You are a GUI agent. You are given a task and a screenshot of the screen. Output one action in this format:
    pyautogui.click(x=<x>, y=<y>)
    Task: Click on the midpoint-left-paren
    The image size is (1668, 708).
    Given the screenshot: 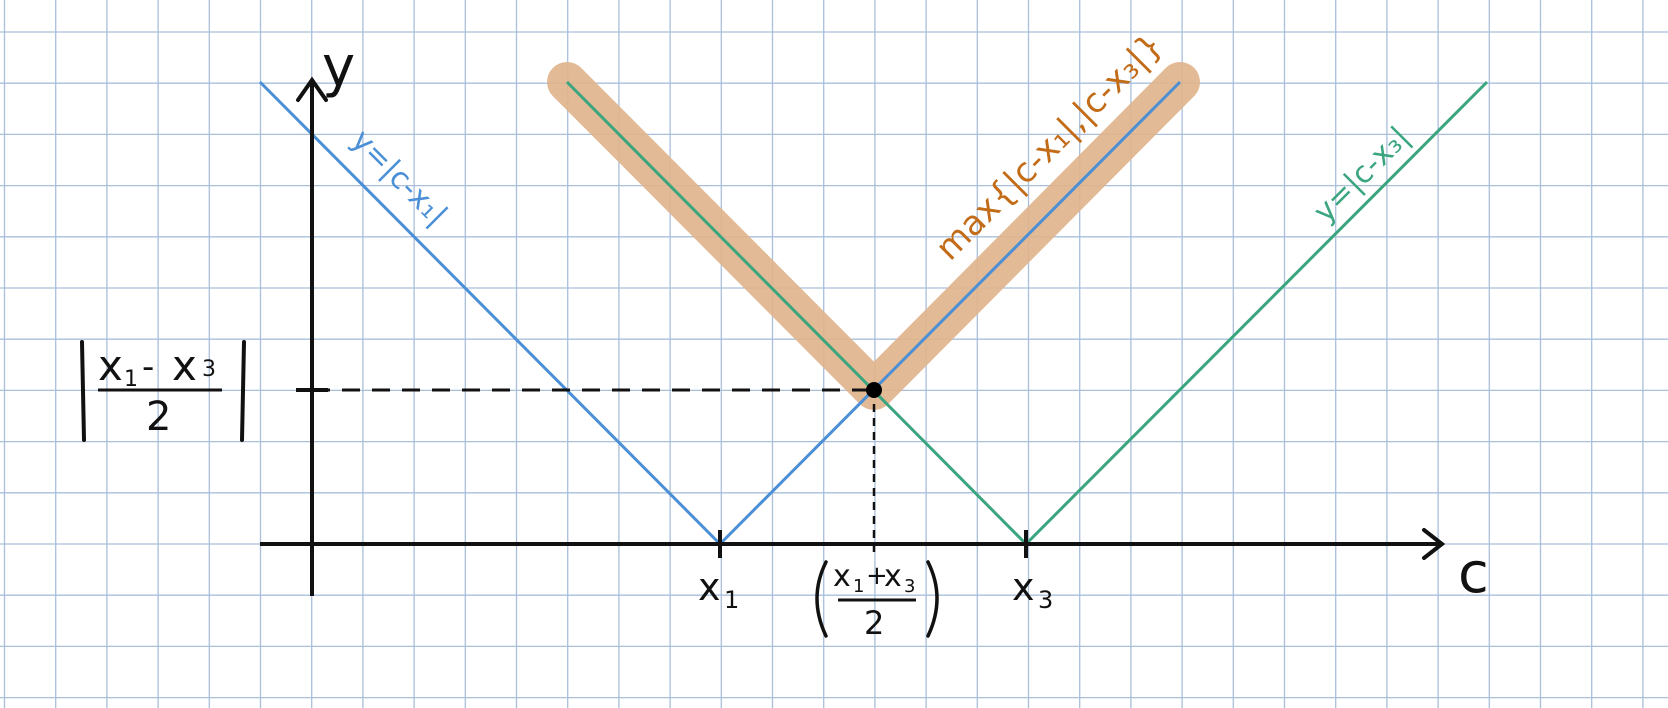 What is the action you would take?
    pyautogui.click(x=821, y=599)
    